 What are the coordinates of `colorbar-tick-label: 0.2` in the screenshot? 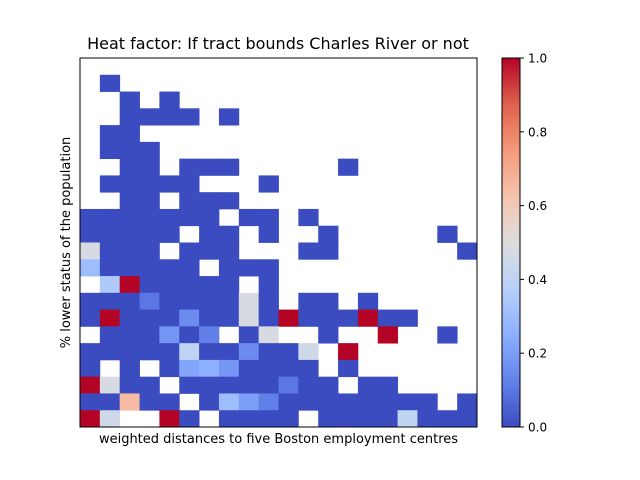 It's located at (537, 354).